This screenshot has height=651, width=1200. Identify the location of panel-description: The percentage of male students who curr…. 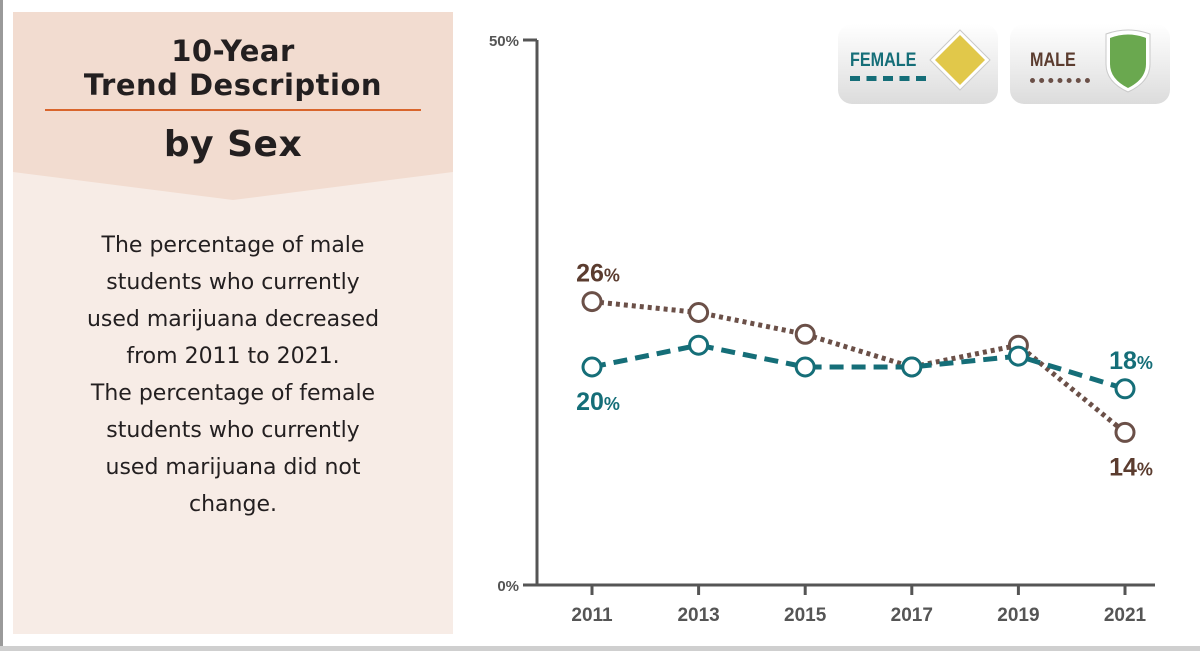
(233, 375).